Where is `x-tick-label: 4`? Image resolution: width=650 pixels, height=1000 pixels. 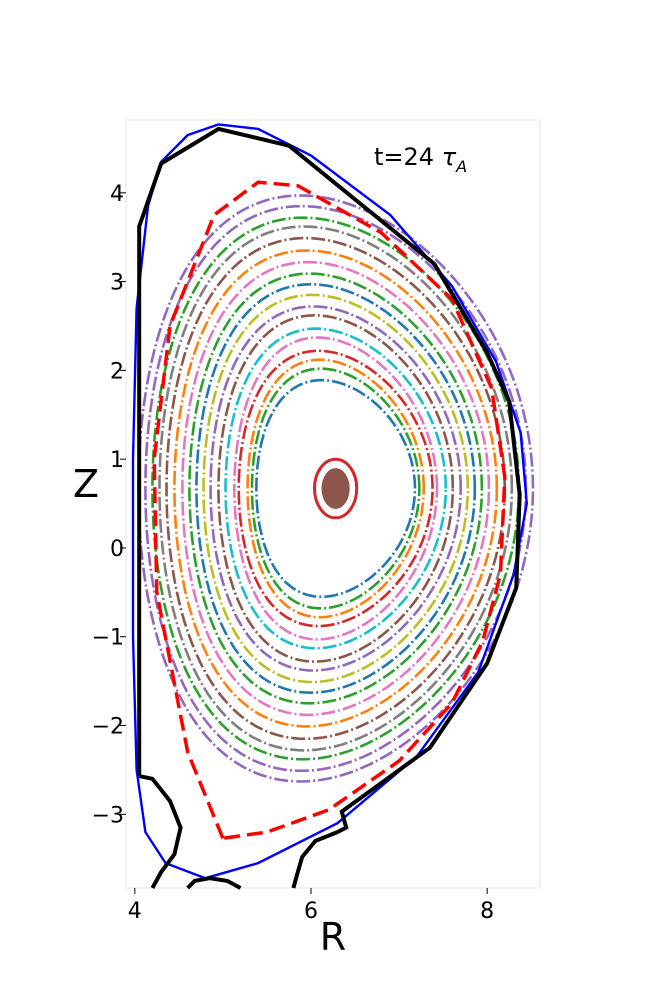
x-tick-label: 4 is located at coordinates (135, 911).